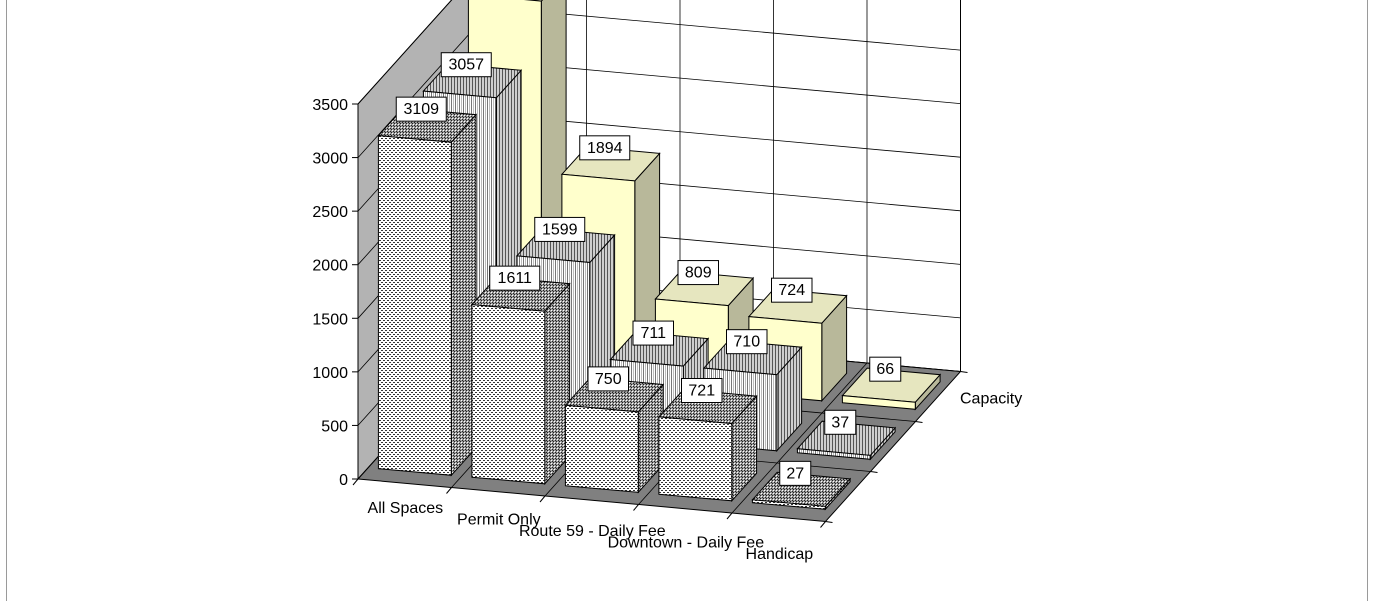  What do you see at coordinates (592, 531) in the screenshot?
I see `x-tick-label: Route 59 - Daily Fee` at bounding box center [592, 531].